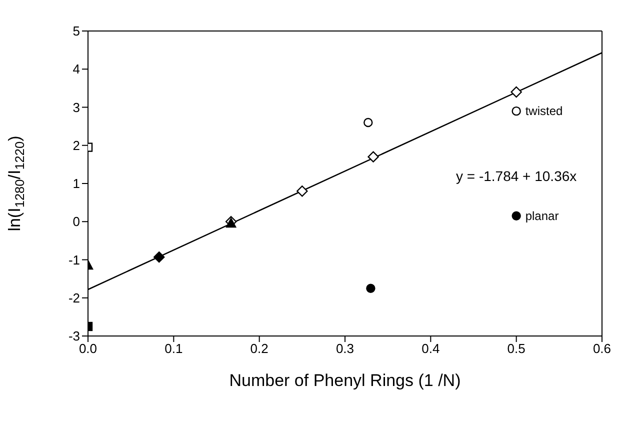  Describe the element at coordinates (345, 348) in the screenshot. I see `x-tick-label: 0.3` at that location.